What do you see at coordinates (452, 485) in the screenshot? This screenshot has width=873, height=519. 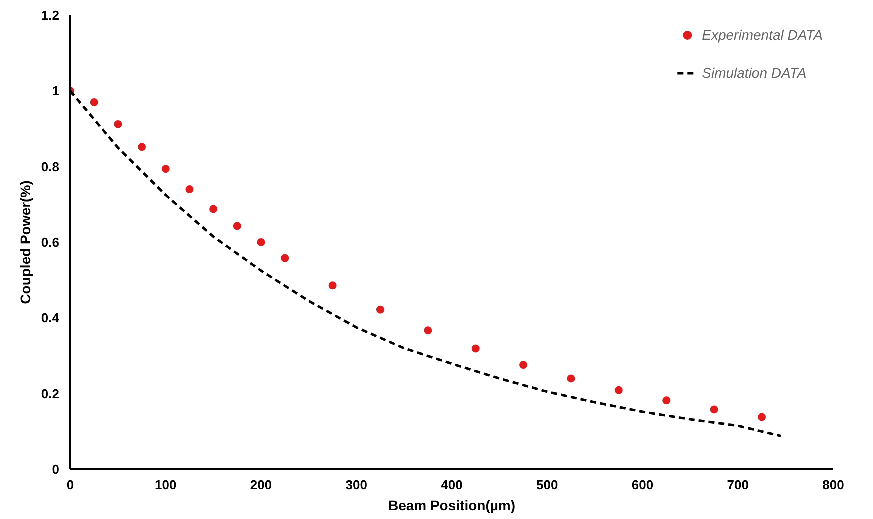 I see `x-tick-label: 400` at bounding box center [452, 485].